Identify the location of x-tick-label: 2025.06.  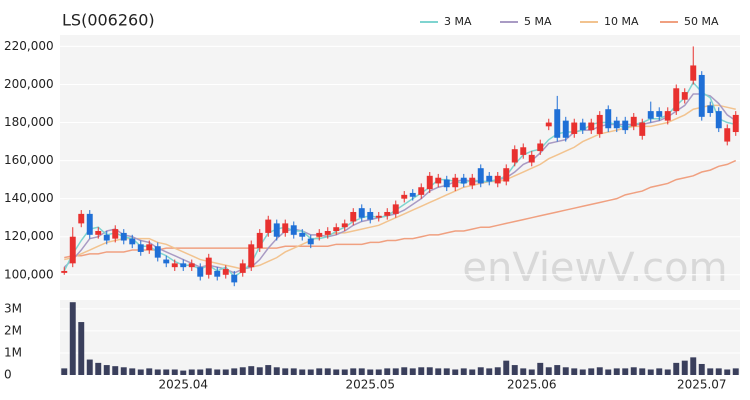
(532, 385).